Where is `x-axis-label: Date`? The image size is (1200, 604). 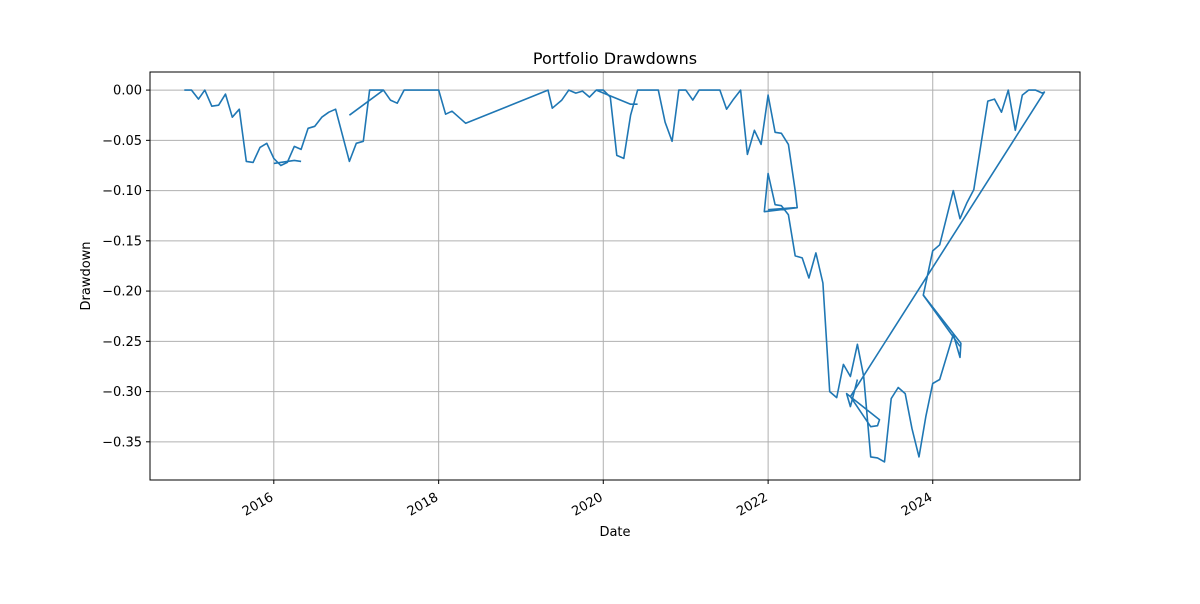
x-axis-label: Date is located at coordinates (614, 532).